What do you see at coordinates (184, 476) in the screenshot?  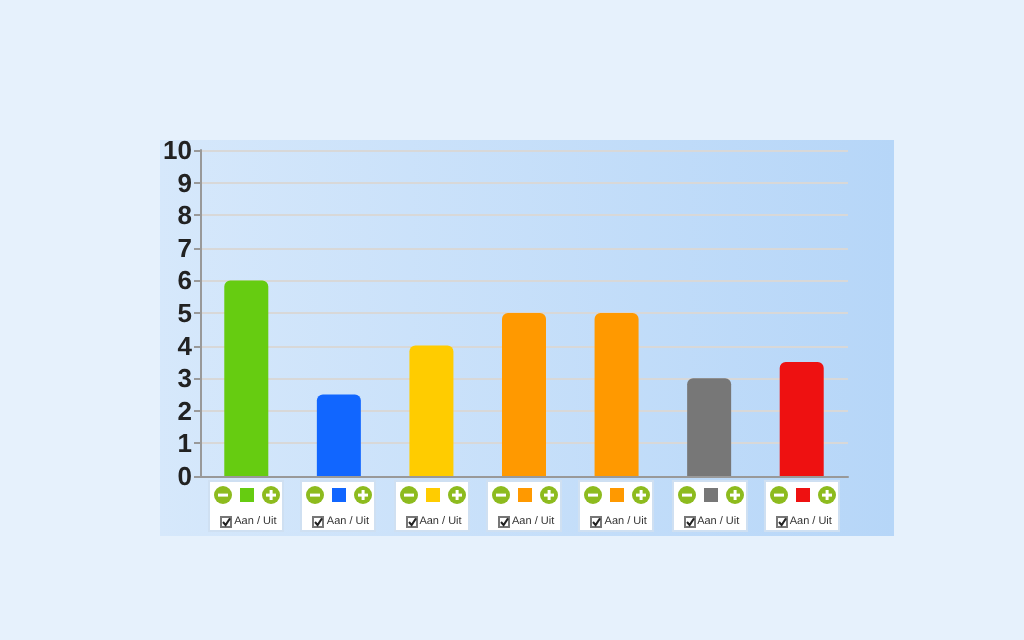 I see `y-tick-label: 0` at bounding box center [184, 476].